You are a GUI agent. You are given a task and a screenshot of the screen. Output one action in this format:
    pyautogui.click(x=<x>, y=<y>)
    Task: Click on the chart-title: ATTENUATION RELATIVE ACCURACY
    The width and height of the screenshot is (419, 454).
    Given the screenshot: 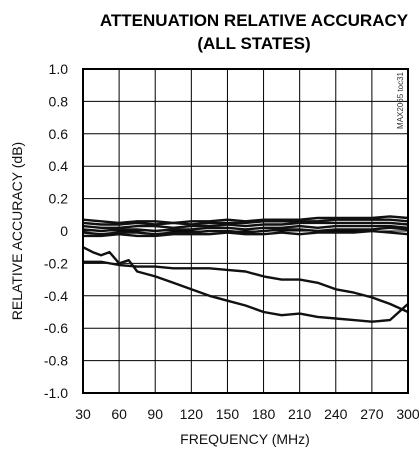 What is the action you would take?
    pyautogui.click(x=254, y=20)
    